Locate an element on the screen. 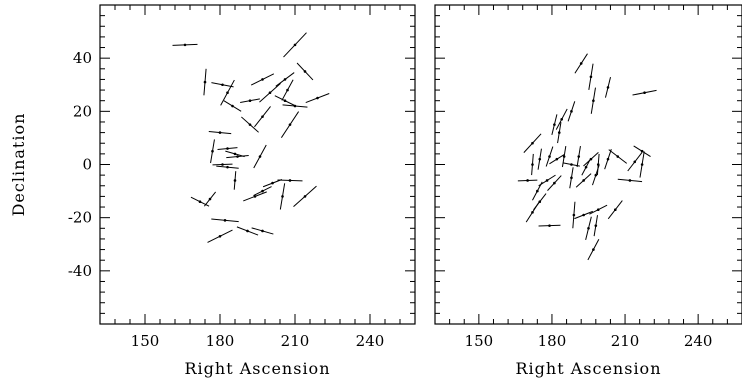 The height and width of the screenshot is (380, 742). right-panel-x-axis-label: Right Ascension is located at coordinates (589, 368).